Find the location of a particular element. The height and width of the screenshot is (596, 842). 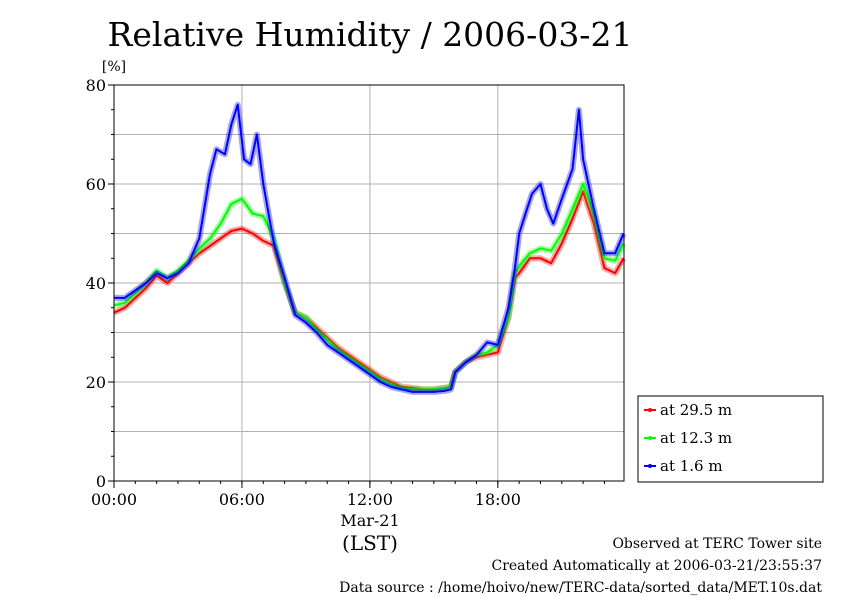

legend: at 29.5 m at 12.3 m at 1.6 m is located at coordinates (730, 439).